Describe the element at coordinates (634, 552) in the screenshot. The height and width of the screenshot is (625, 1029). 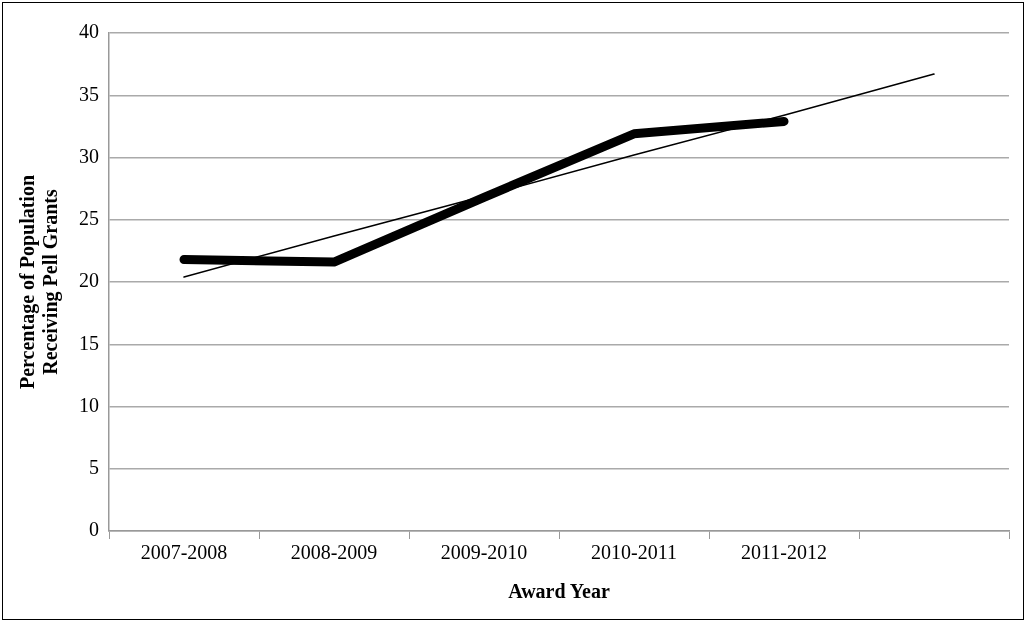
I see `x-tick-label: 2010-2011` at that location.